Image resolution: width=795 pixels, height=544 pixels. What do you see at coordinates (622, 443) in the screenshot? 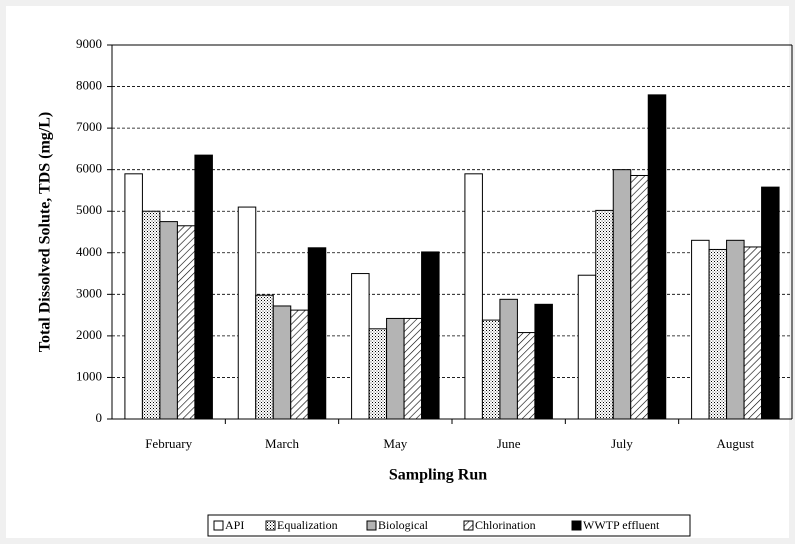
I see `x-tick-label: July` at bounding box center [622, 443].